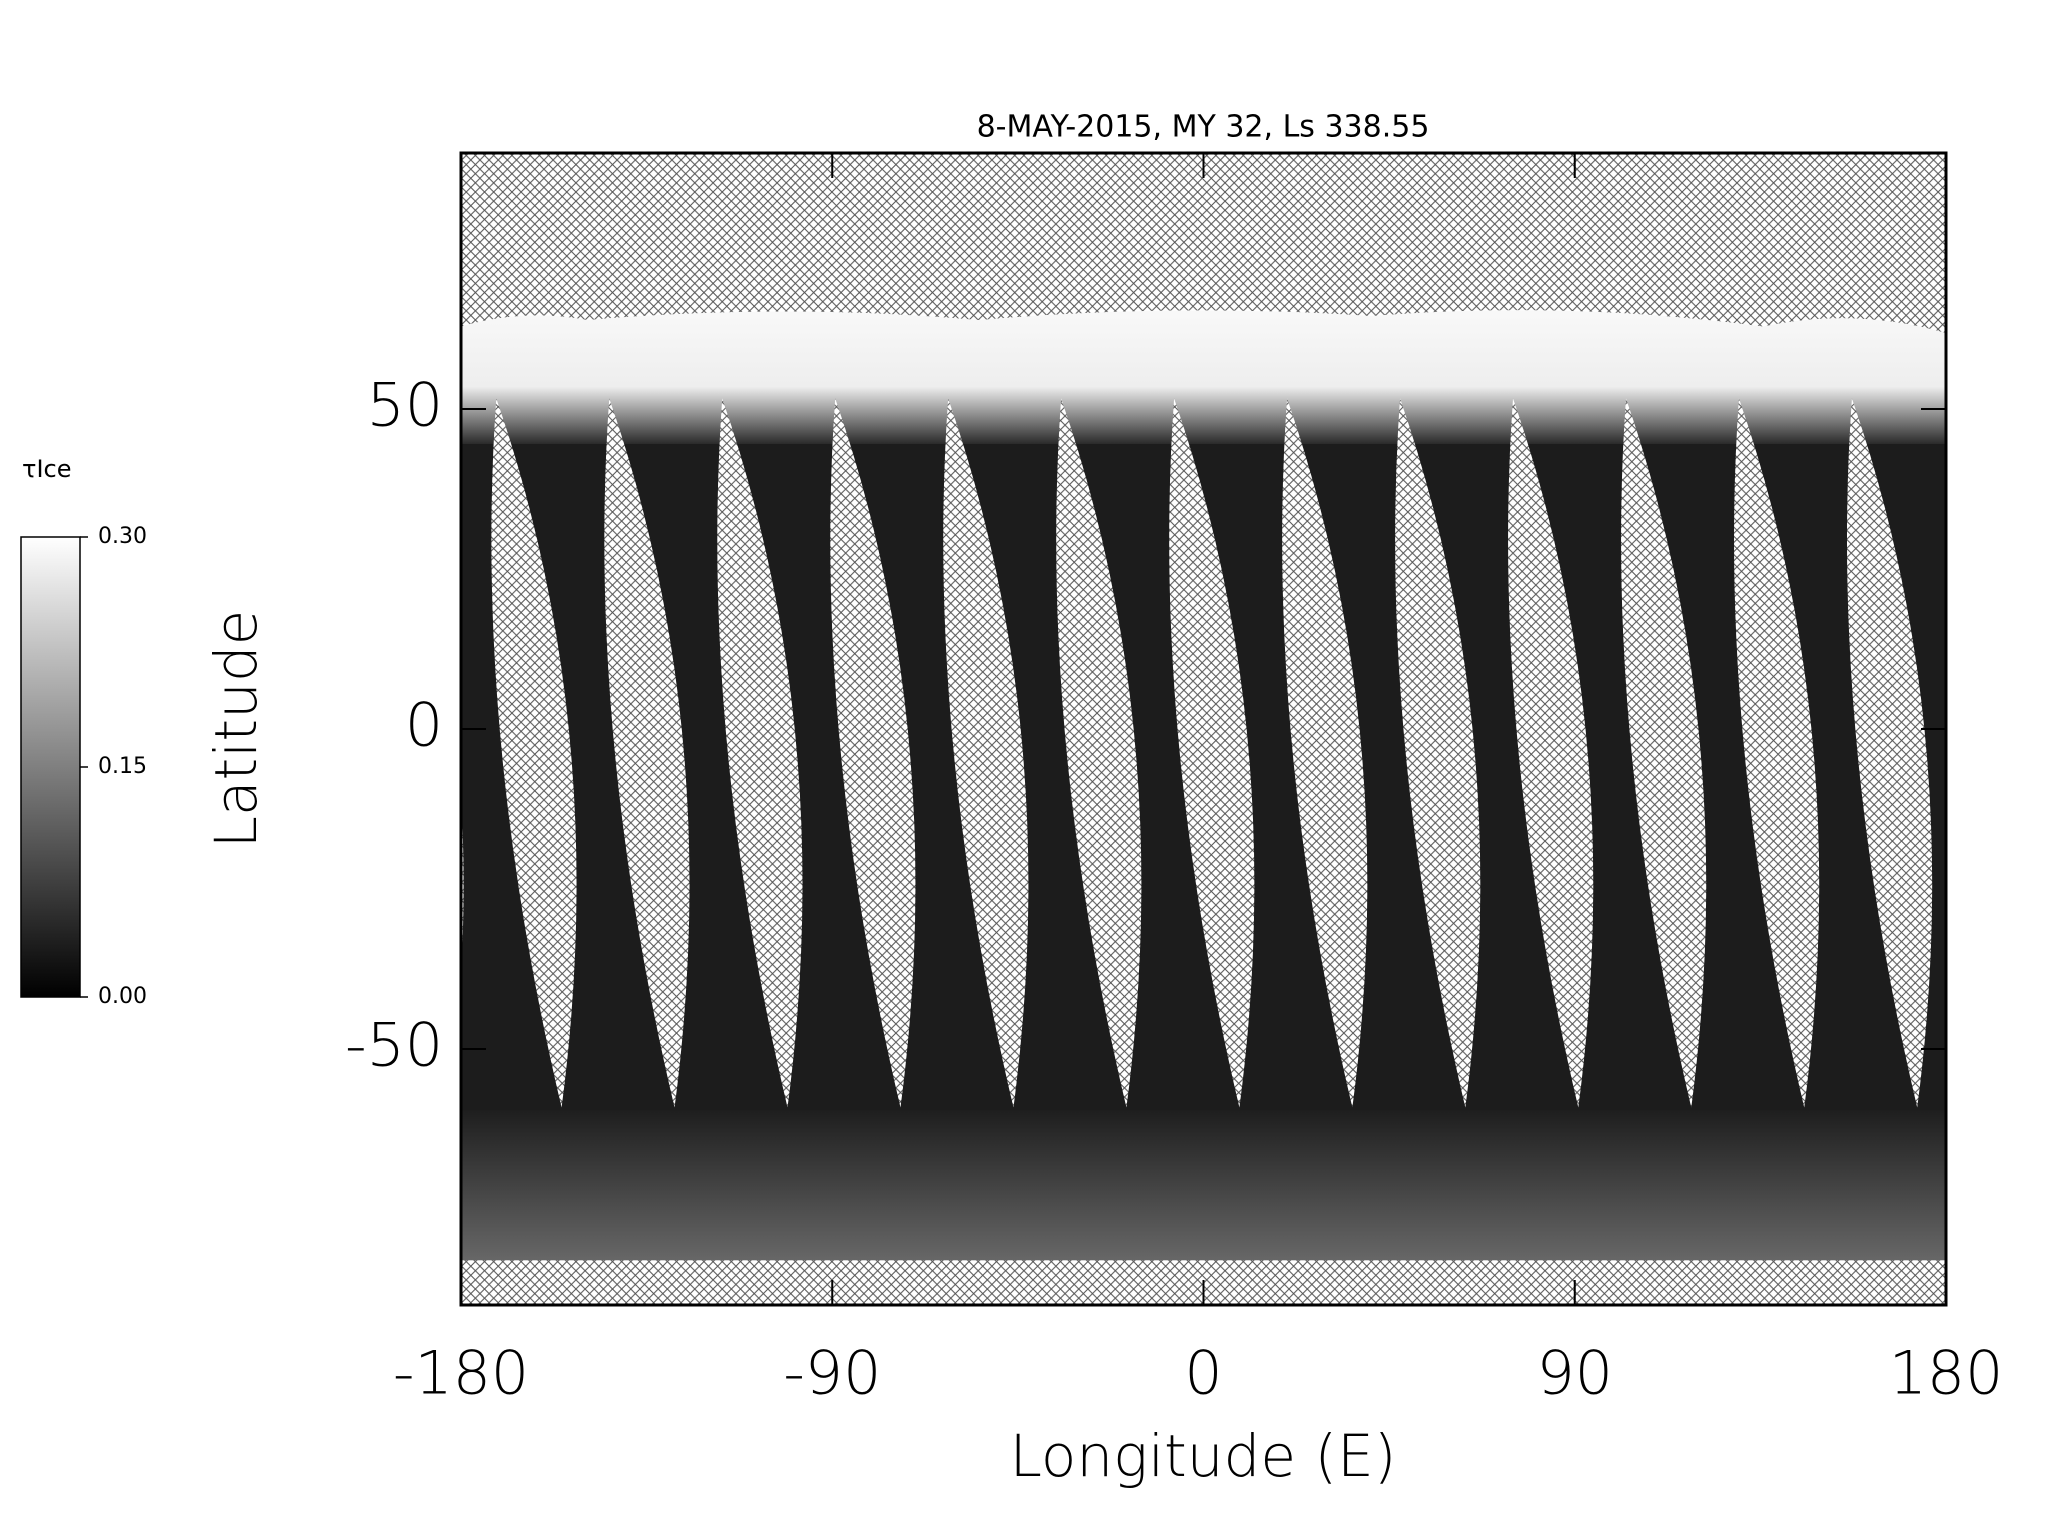 This screenshot has height=1536, width=2048. I want to click on x-tick-label: 90, so click(1575, 1374).